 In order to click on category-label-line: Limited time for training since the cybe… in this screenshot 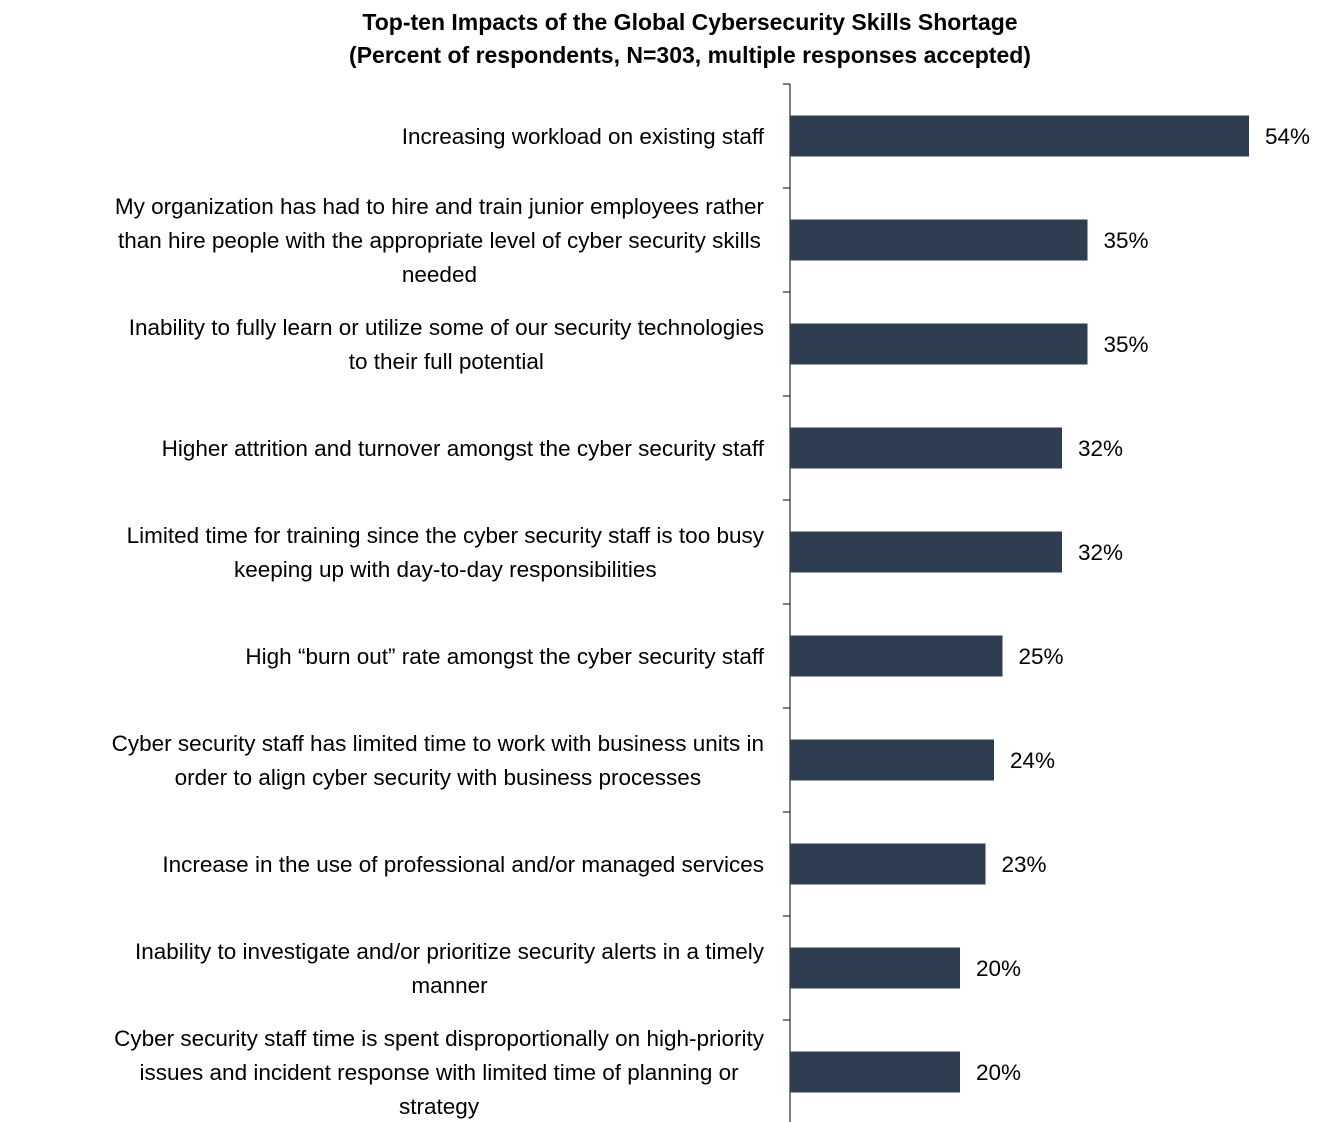, I will do `click(446, 535)`.